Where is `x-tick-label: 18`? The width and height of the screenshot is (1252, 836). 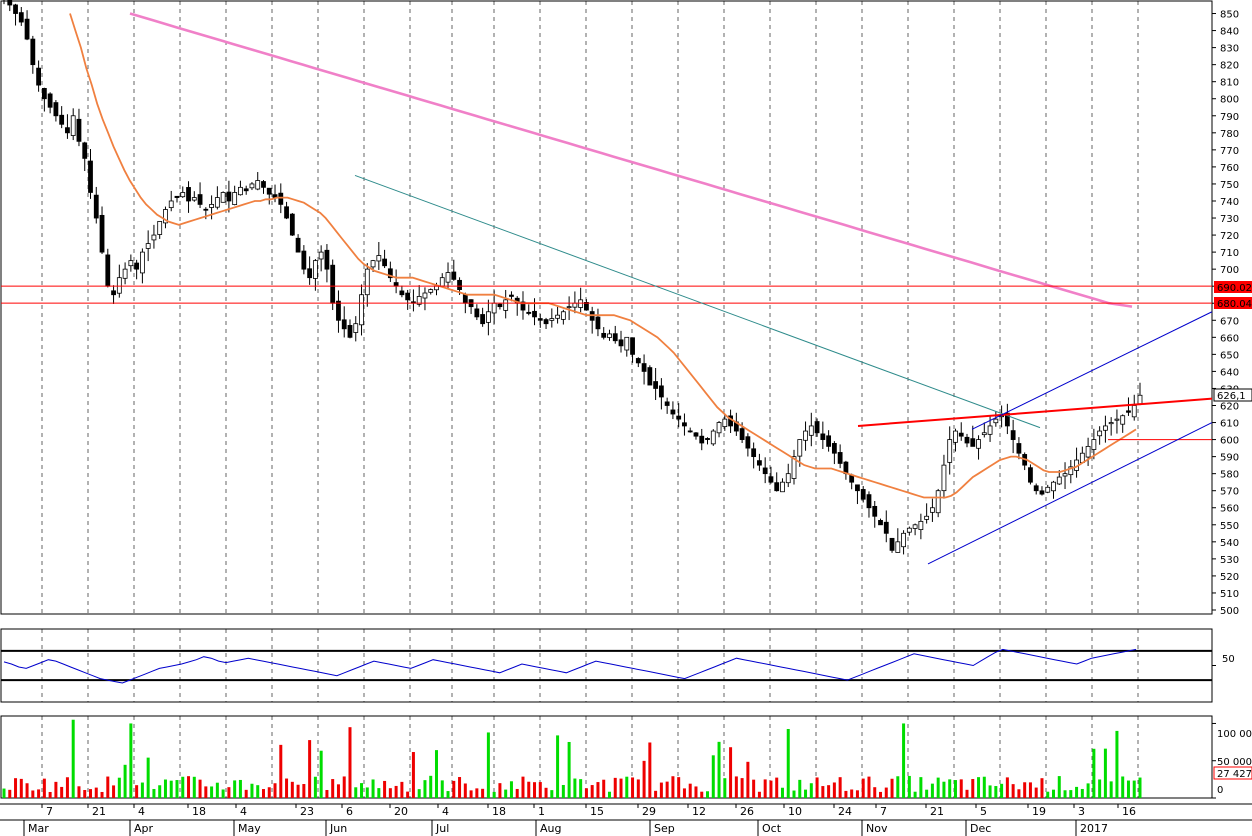
x-tick-label: 18 is located at coordinates (199, 811).